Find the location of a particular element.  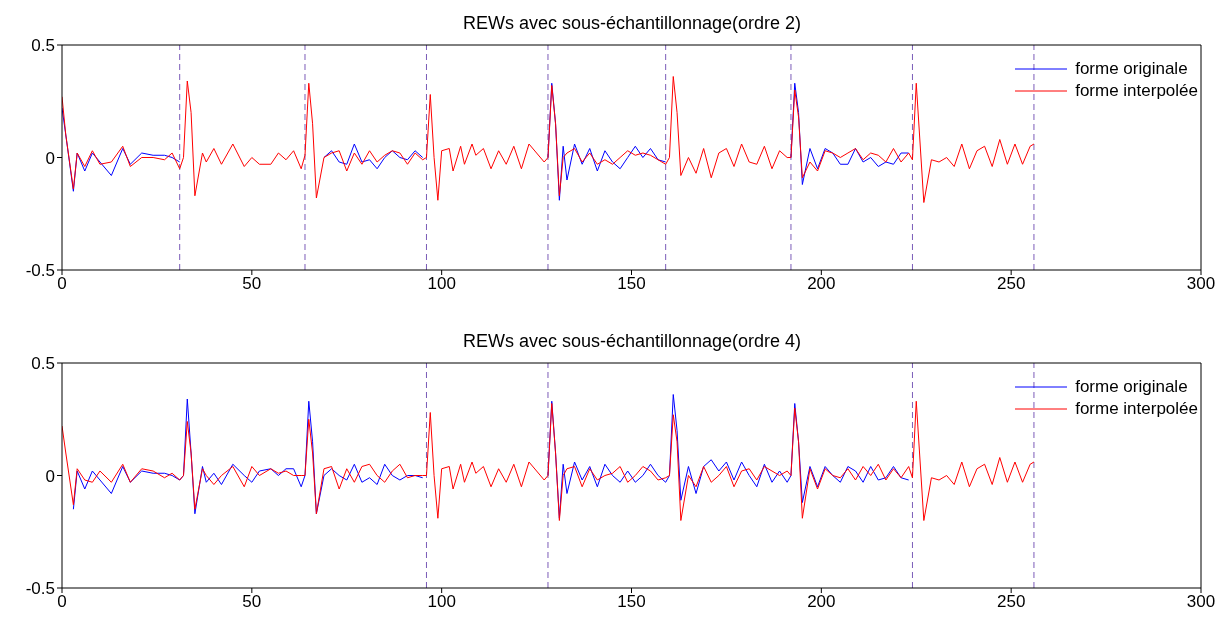

chart-title: REWs avec sous-échantillonnage(ordre 2) is located at coordinates (632, 23).